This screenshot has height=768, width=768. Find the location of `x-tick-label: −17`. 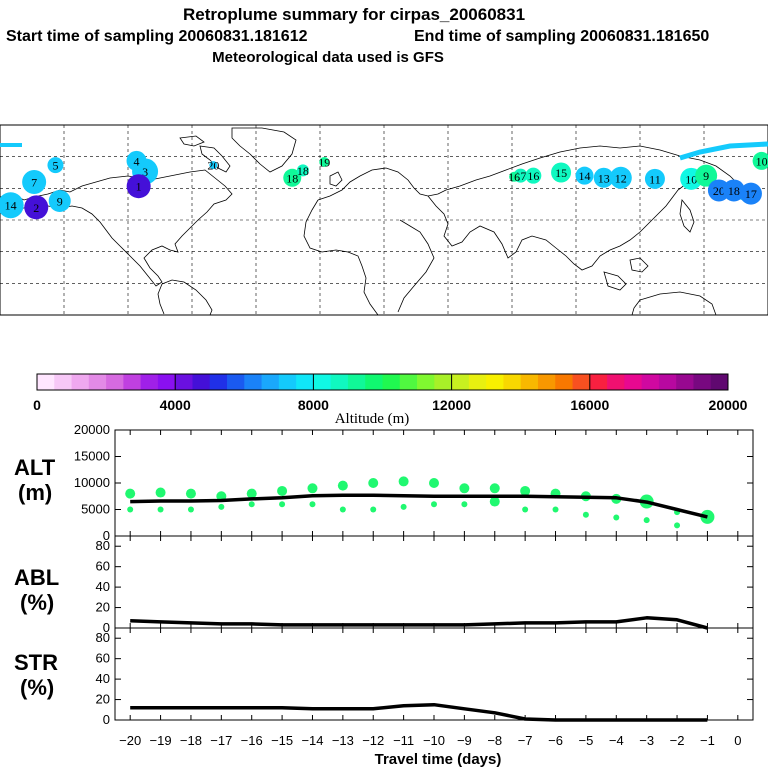

x-tick-label: −17 is located at coordinates (221, 740).